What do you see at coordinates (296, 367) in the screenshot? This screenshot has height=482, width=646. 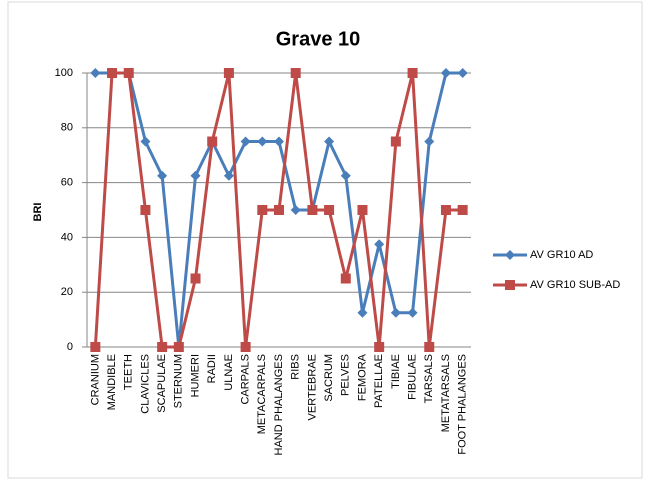 I see `x-tick-label: RIBS` at bounding box center [296, 367].